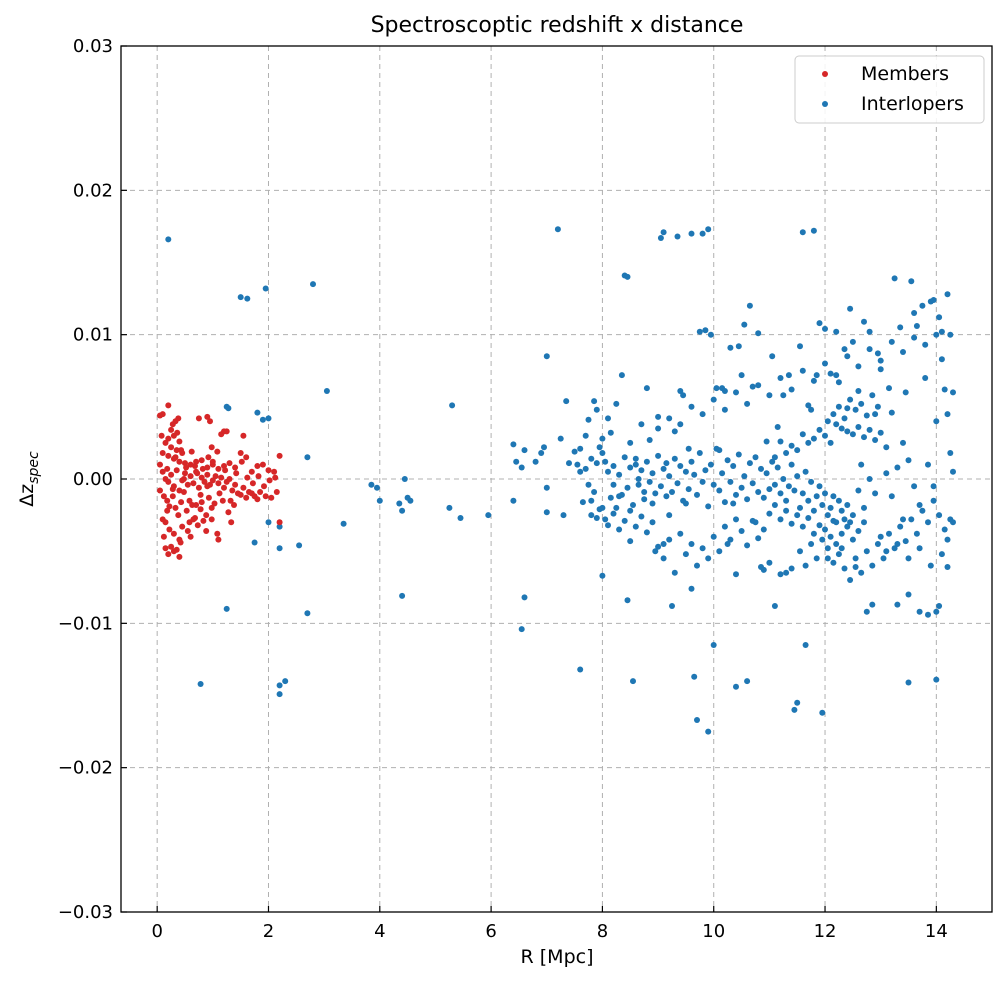  What do you see at coordinates (27, 495) in the screenshot?
I see `y-axis-title-main: Δz` at bounding box center [27, 495].